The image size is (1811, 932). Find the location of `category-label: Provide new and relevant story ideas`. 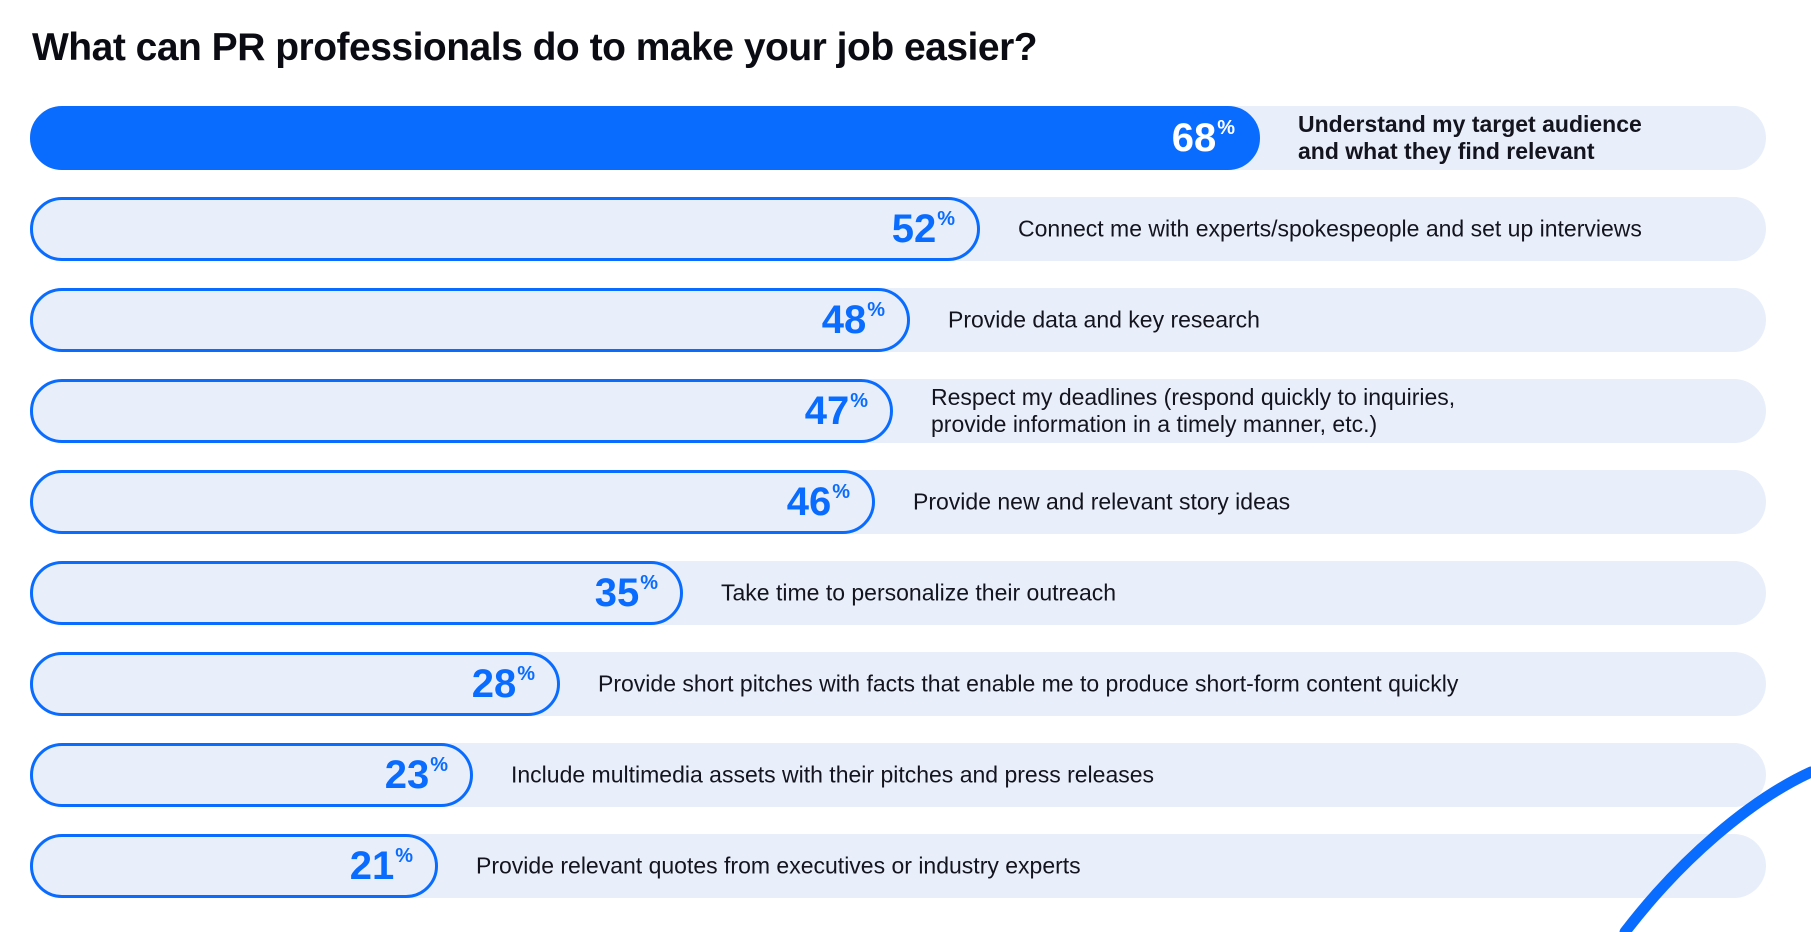

category-label: Provide new and relevant story ideas is located at coordinates (1102, 501).